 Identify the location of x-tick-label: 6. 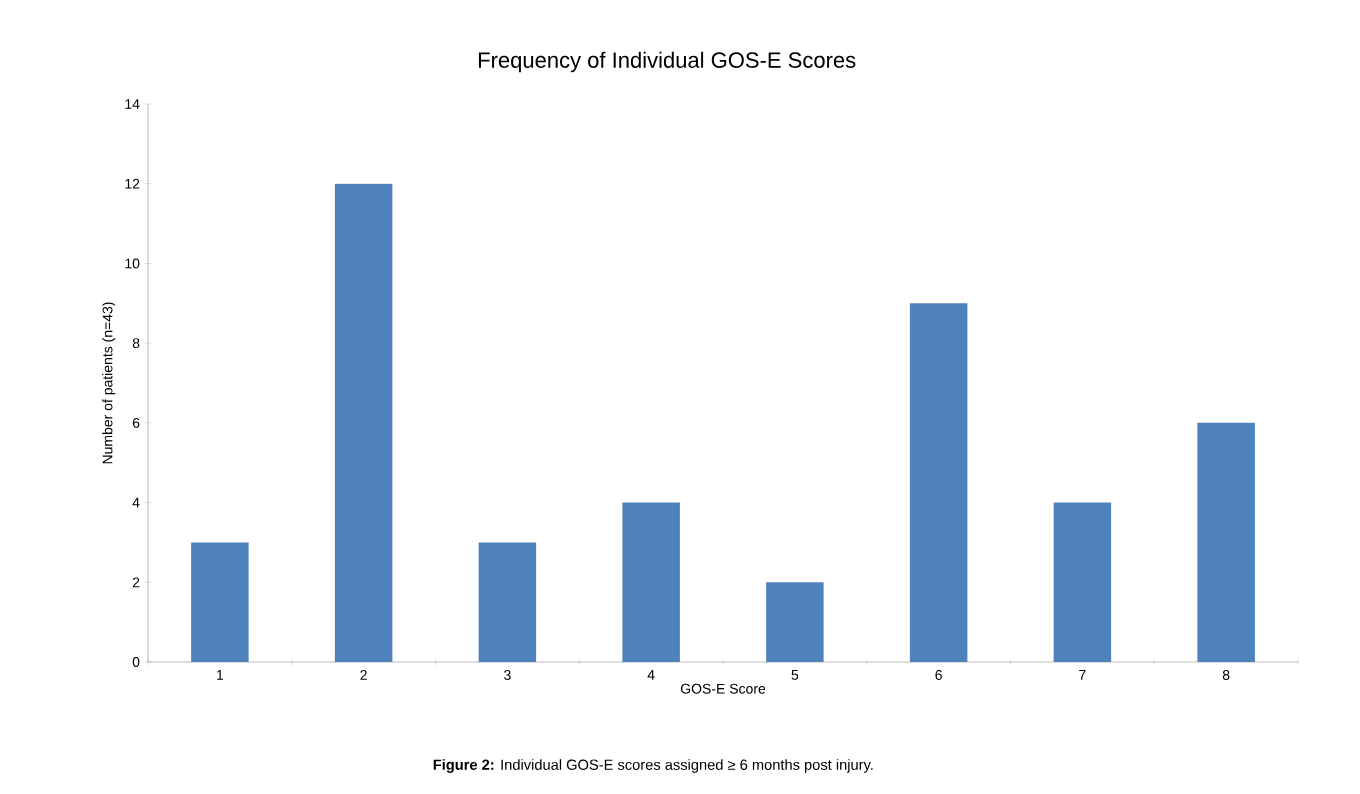
(938, 675).